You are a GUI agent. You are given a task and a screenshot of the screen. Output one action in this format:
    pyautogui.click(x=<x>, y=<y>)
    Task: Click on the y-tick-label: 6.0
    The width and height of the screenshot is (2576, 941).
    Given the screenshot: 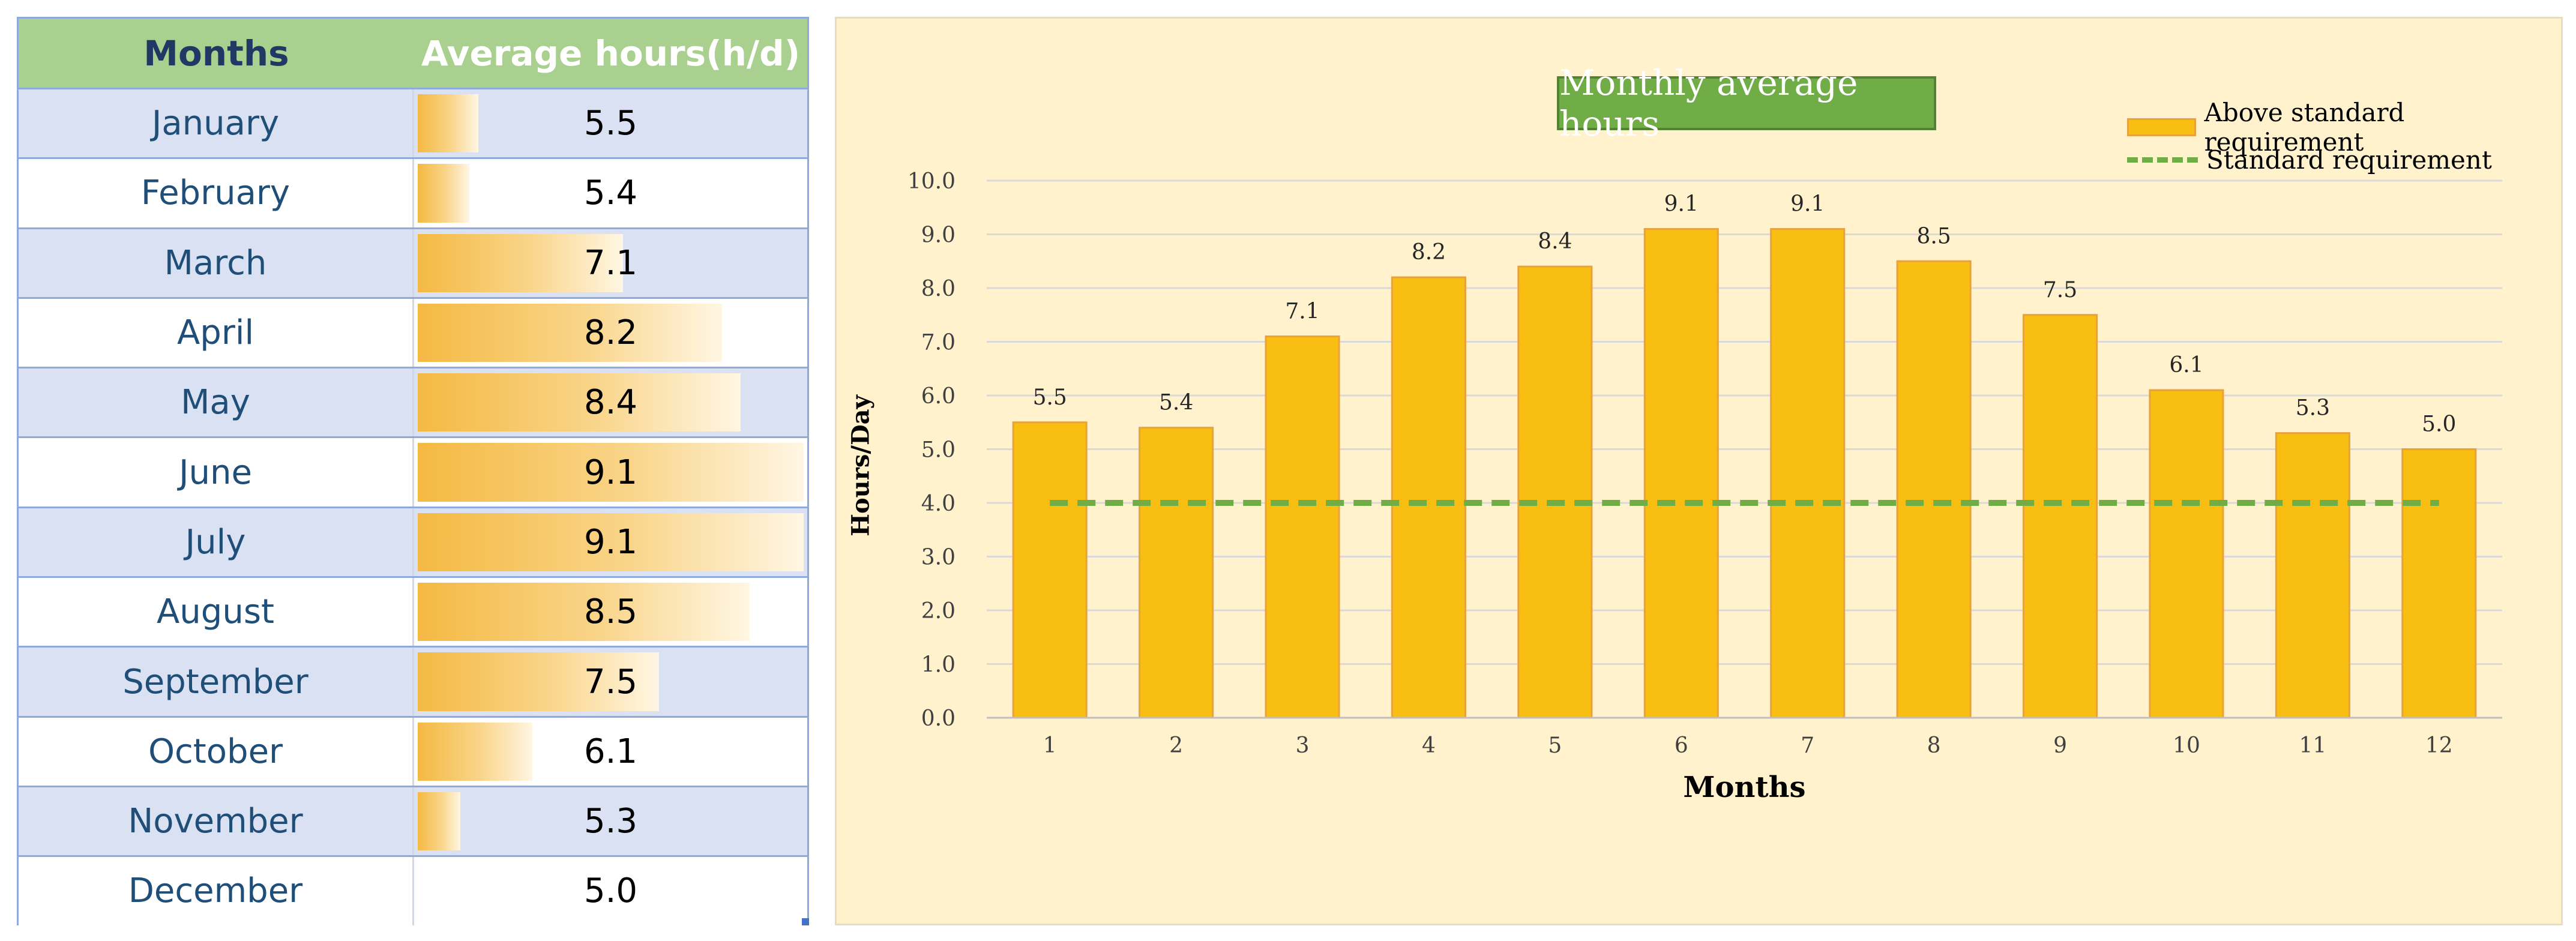 What is the action you would take?
    pyautogui.click(x=938, y=396)
    